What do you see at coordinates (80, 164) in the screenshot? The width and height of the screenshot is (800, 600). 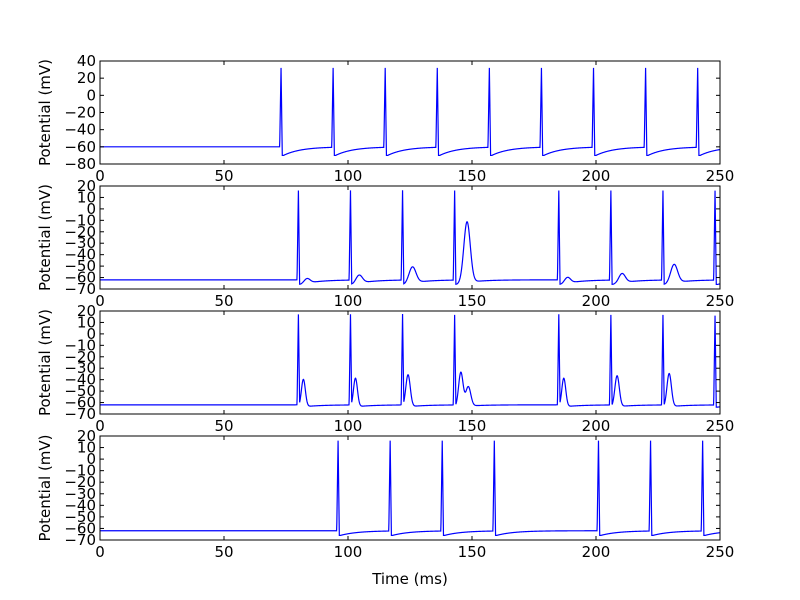 I see `y-tick-label: −80` at bounding box center [80, 164].